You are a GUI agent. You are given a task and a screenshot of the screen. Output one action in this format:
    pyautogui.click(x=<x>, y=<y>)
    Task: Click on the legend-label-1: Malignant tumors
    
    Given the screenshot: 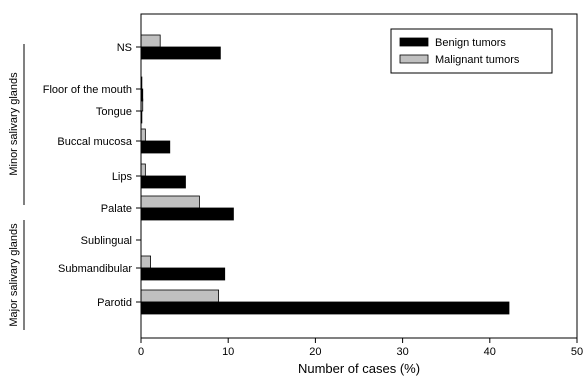 What is the action you would take?
    pyautogui.click(x=477, y=60)
    